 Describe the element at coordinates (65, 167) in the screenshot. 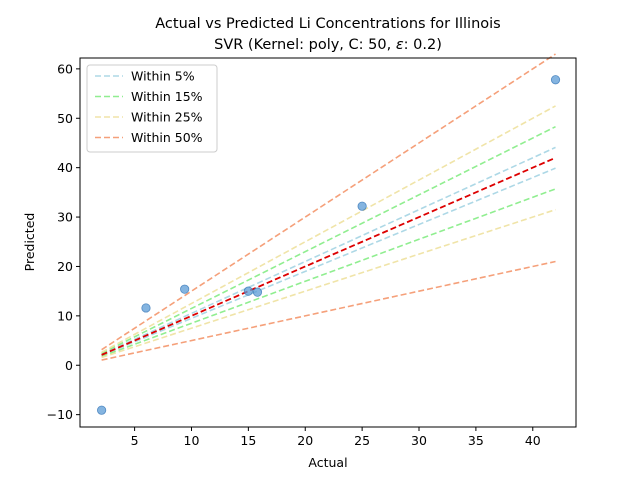

I see `y-tick-label: 40` at that location.